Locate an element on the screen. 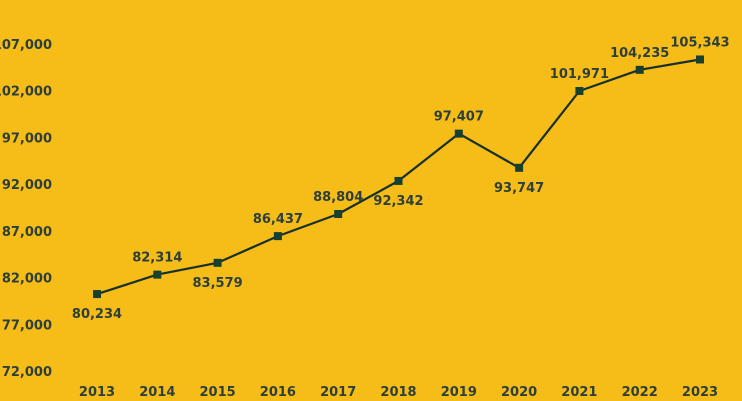 This screenshot has width=742, height=401. x-tick-label: 2021 is located at coordinates (579, 392).